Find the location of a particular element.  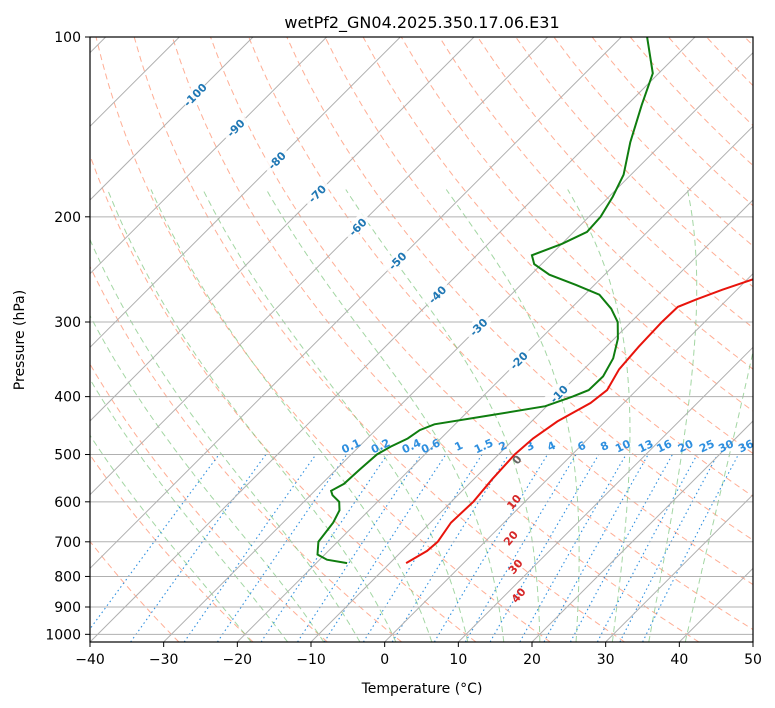

mixing-ratio-label: 36 is located at coordinates (746, 446).